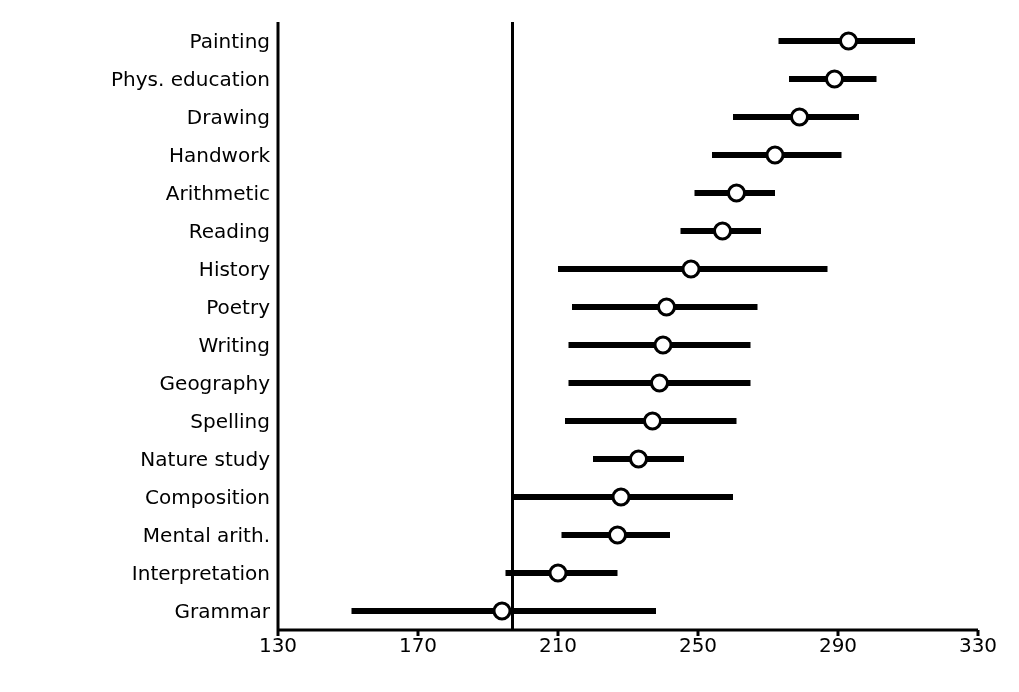 The image size is (1019, 692). Describe the element at coordinates (238, 307) in the screenshot. I see `y-tick-label: Poetry` at that location.